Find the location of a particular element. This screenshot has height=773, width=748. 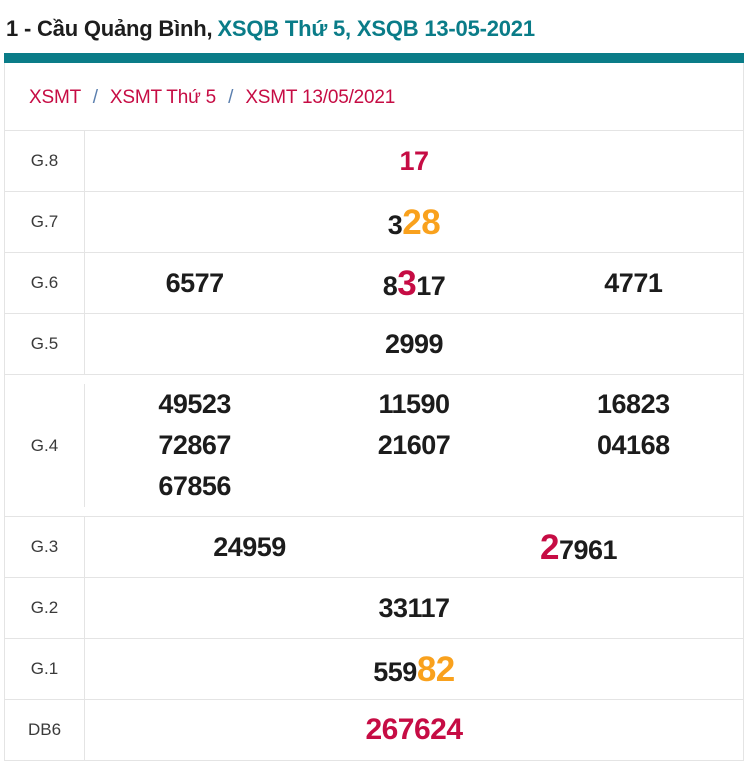

prize-number: 24959 is located at coordinates (249, 547).